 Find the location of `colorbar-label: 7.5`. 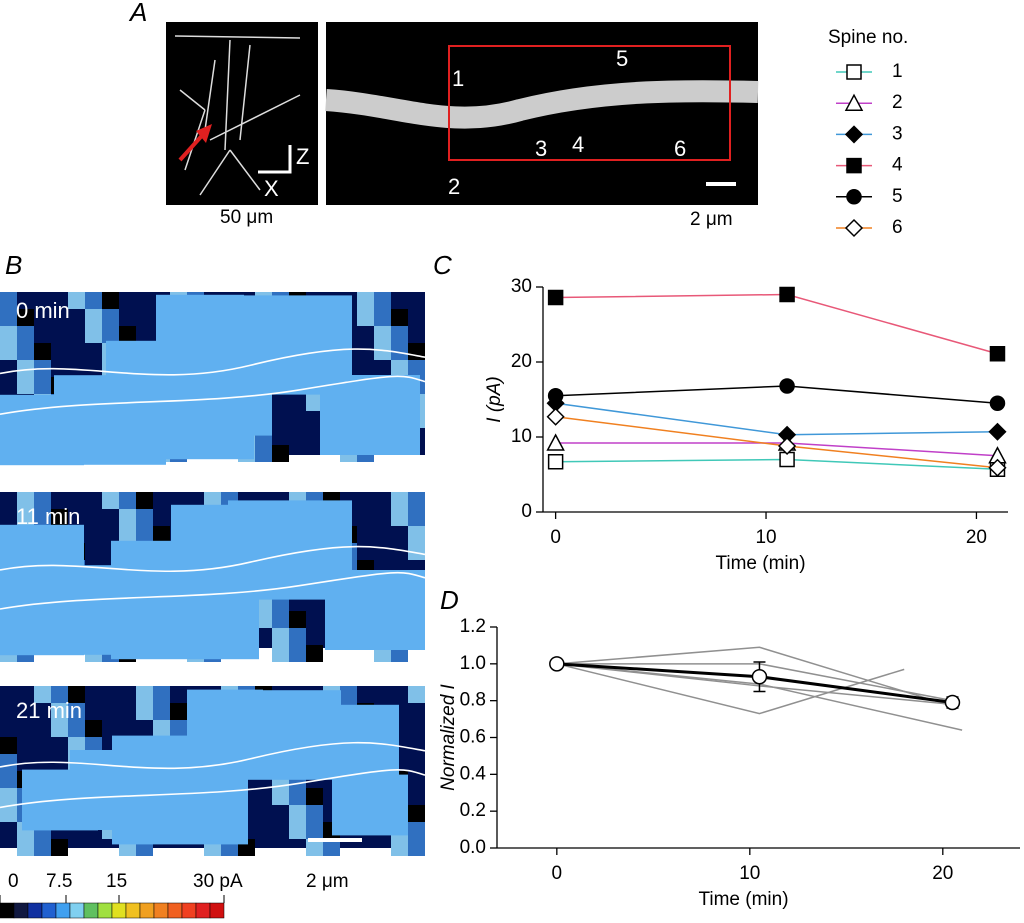

colorbar-label: 7.5 is located at coordinates (59, 881).